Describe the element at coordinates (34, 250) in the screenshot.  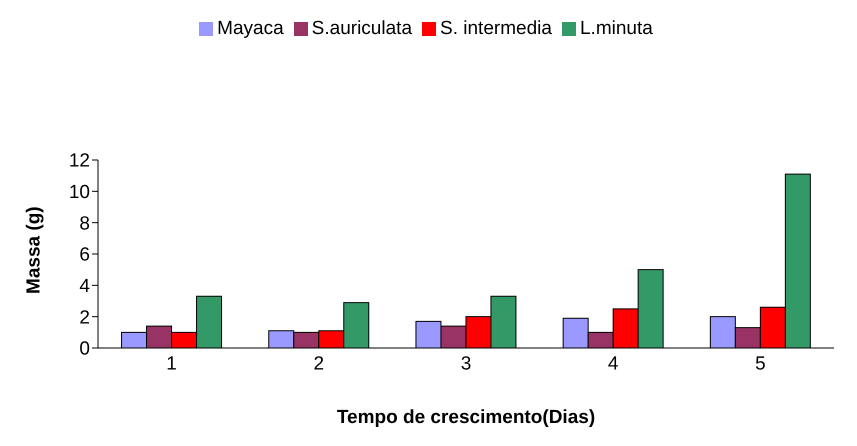
I see `y-axis-title: Massa (g)` at that location.